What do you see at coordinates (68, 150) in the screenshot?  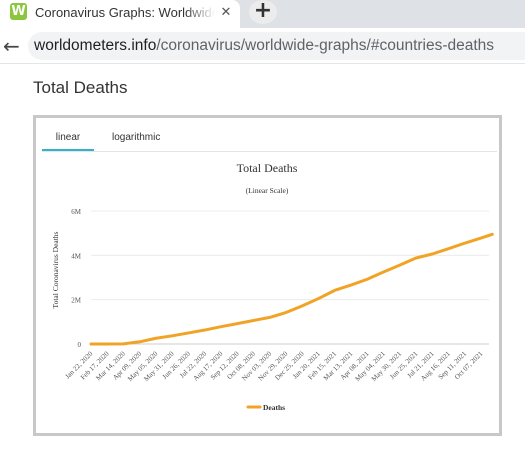 I see `active-tab-indicator` at bounding box center [68, 150].